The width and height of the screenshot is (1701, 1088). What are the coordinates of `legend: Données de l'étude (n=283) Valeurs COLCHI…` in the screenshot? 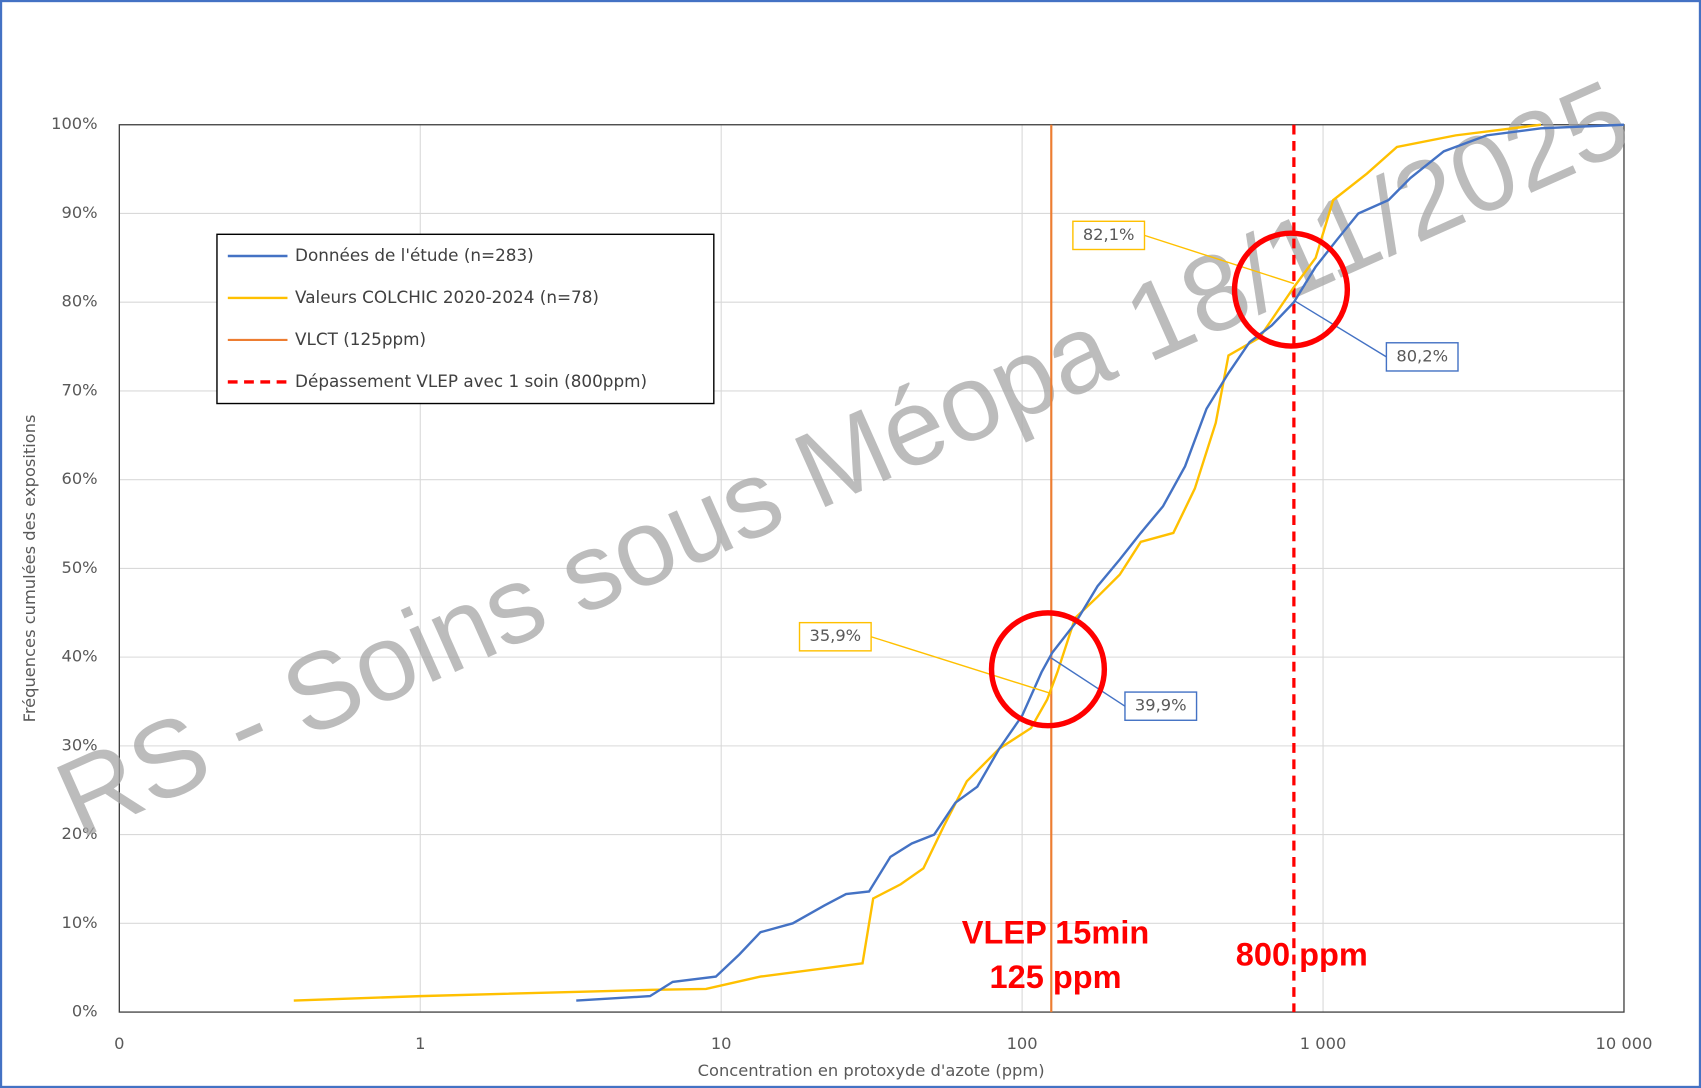 It's located at (465, 319).